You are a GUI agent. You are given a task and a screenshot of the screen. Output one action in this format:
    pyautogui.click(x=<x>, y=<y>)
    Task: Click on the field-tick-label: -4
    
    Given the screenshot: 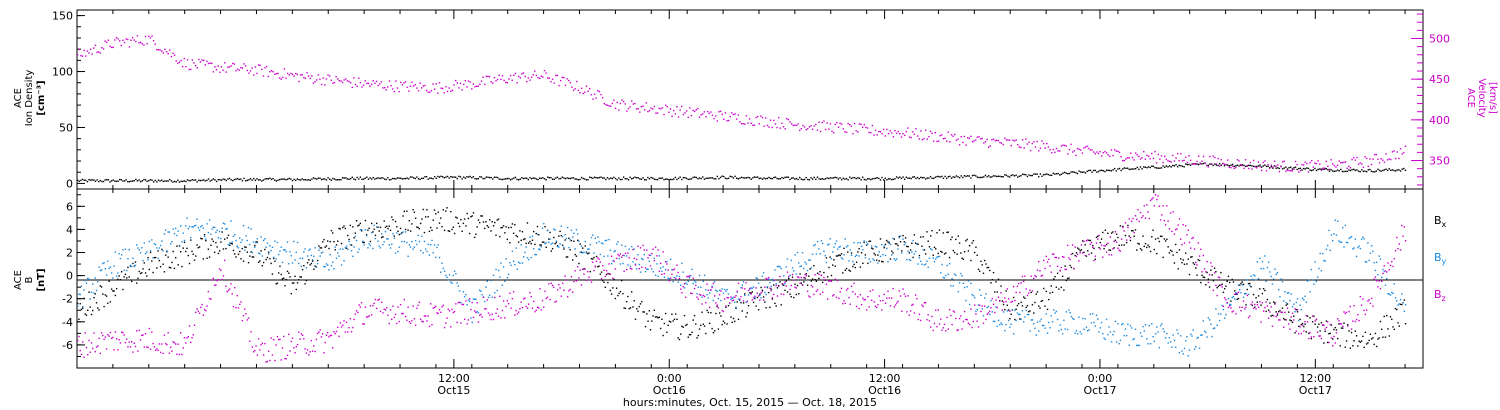 What is the action you would take?
    pyautogui.click(x=67, y=322)
    